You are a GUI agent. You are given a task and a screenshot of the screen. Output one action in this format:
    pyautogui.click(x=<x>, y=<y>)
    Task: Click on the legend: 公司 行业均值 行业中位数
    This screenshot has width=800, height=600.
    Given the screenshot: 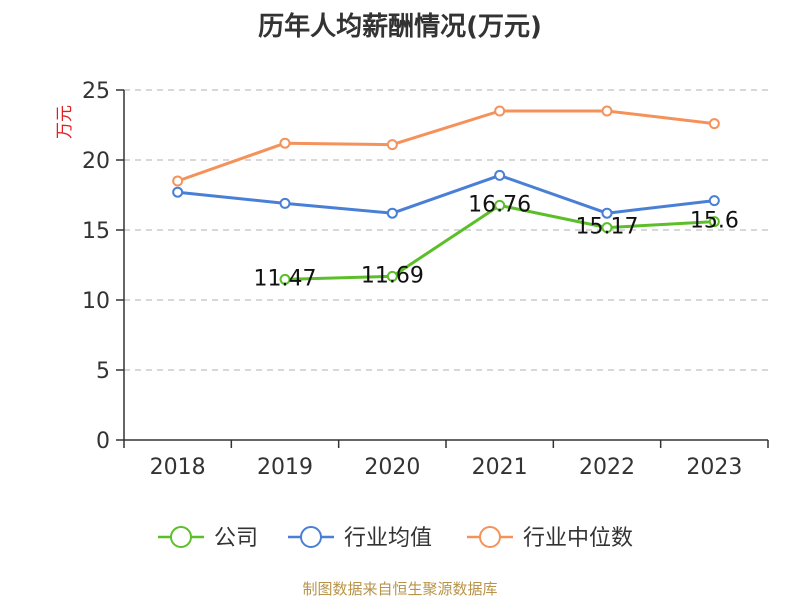 What is the action you would take?
    pyautogui.click(x=395, y=538)
    